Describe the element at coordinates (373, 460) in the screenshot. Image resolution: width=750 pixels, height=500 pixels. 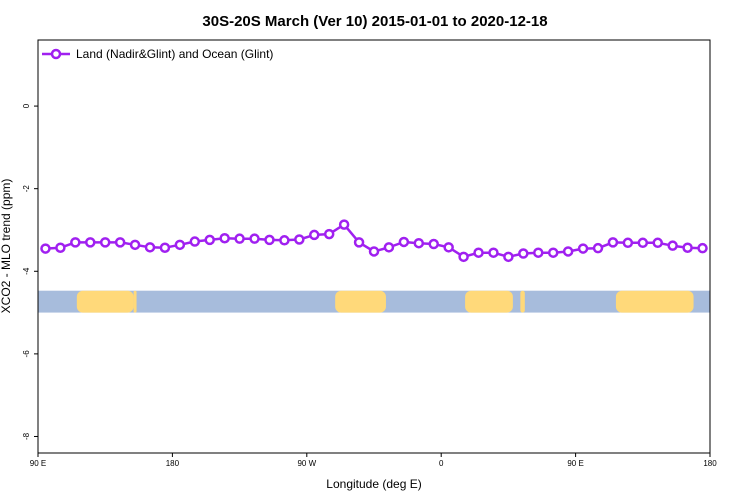
I see `x-axis: 90 E 180 90 W 0 90 E 180` at that location.